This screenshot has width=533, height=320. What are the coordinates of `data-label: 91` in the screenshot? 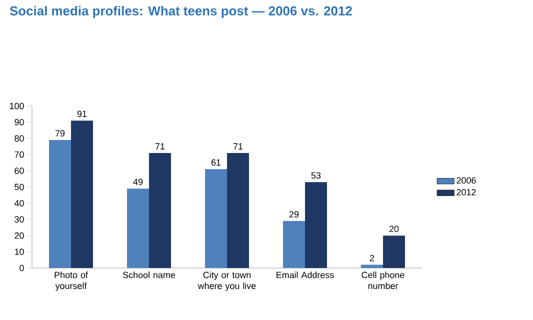 It's located at (82, 114).